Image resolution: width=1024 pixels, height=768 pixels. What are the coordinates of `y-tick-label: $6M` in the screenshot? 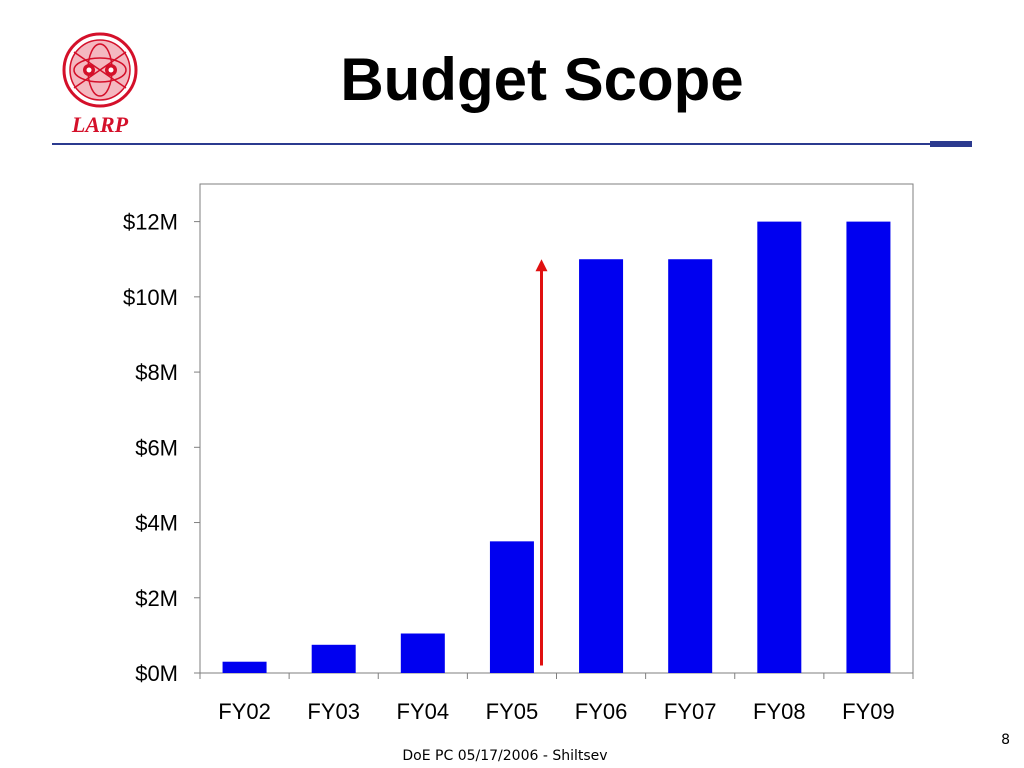 It's located at (156, 447).